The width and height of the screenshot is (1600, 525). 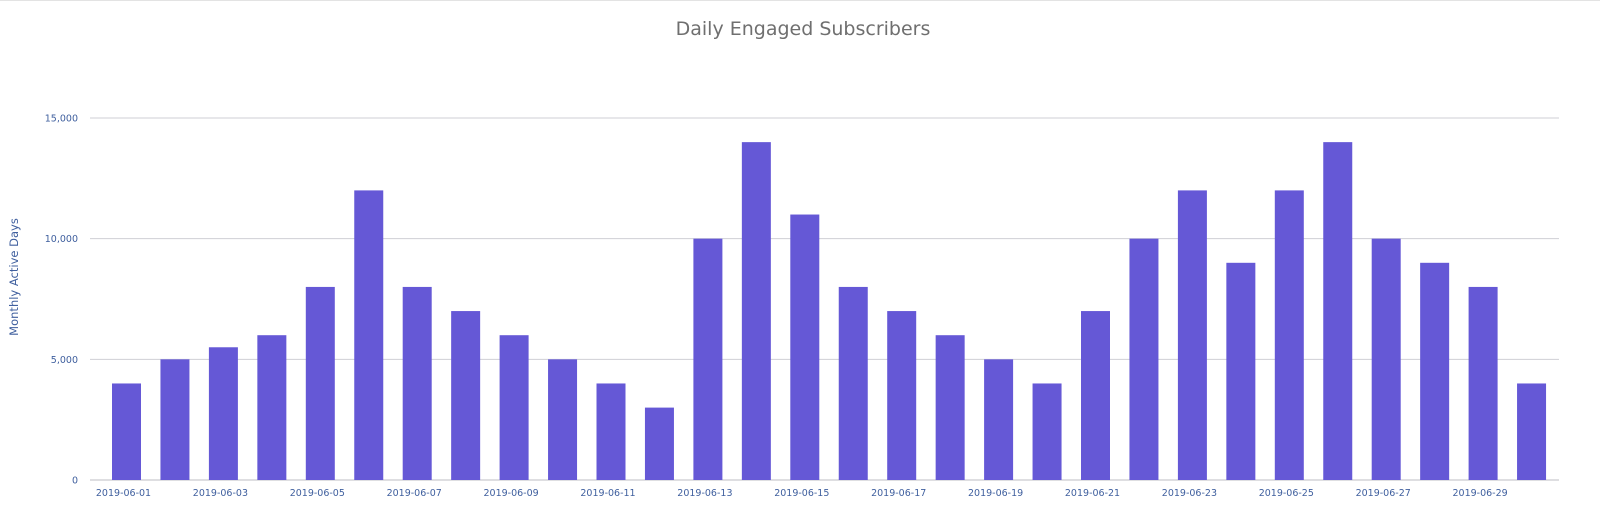 What do you see at coordinates (898, 493) in the screenshot?
I see `x-tick-label: 2019-06-17` at bounding box center [898, 493].